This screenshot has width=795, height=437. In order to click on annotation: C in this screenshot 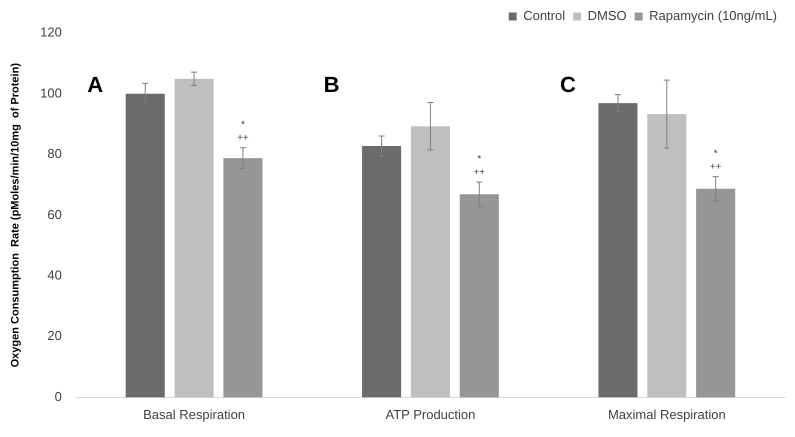, I will do `click(568, 85)`.